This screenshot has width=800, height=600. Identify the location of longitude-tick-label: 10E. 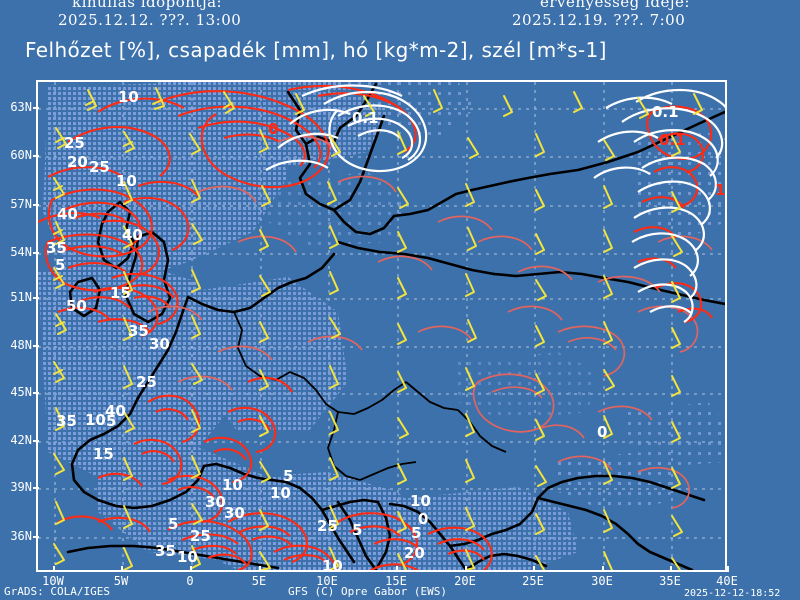
(327, 581).